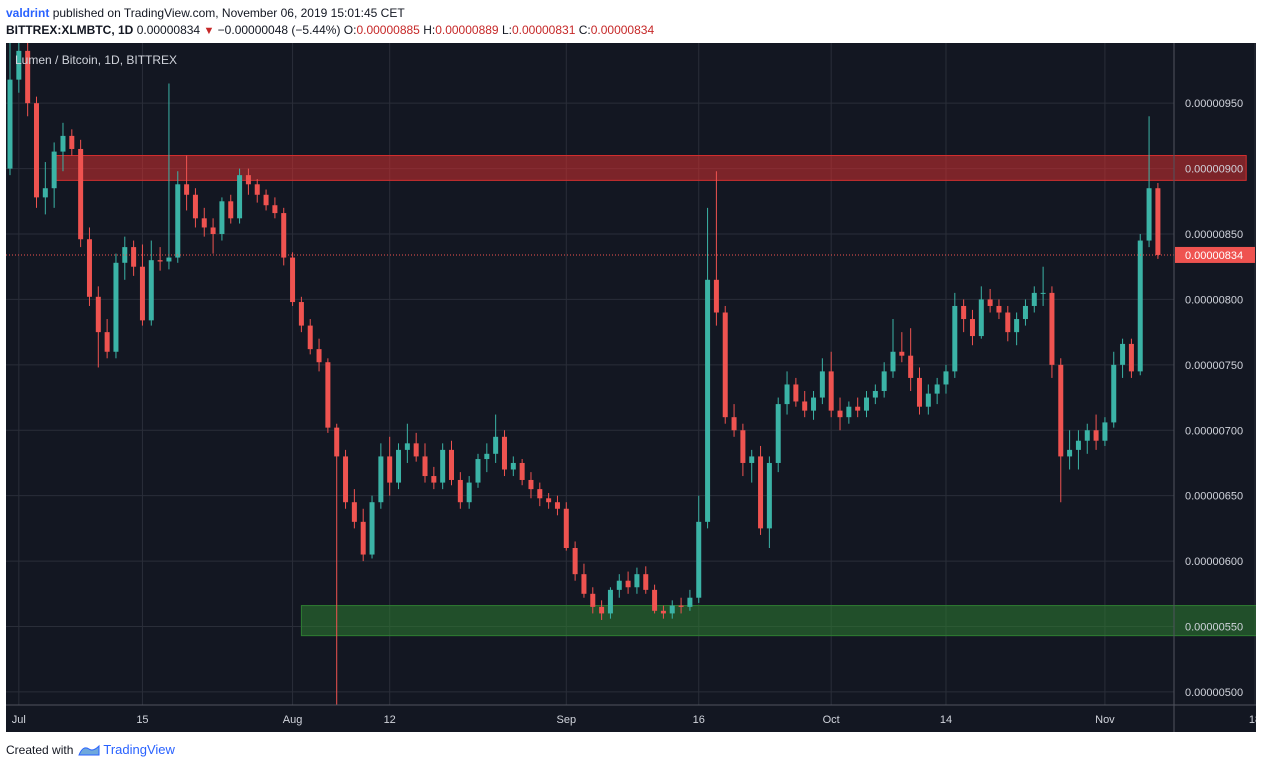 This screenshot has height=768, width=1262. Describe the element at coordinates (778, 621) in the screenshot. I see `support-zone` at that location.